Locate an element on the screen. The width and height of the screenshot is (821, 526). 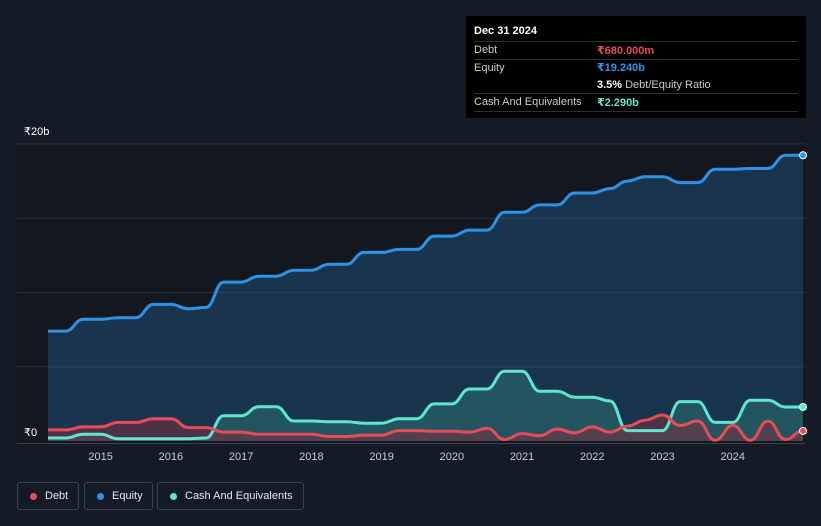
x-tick-label: 2019 is located at coordinates (381, 457).